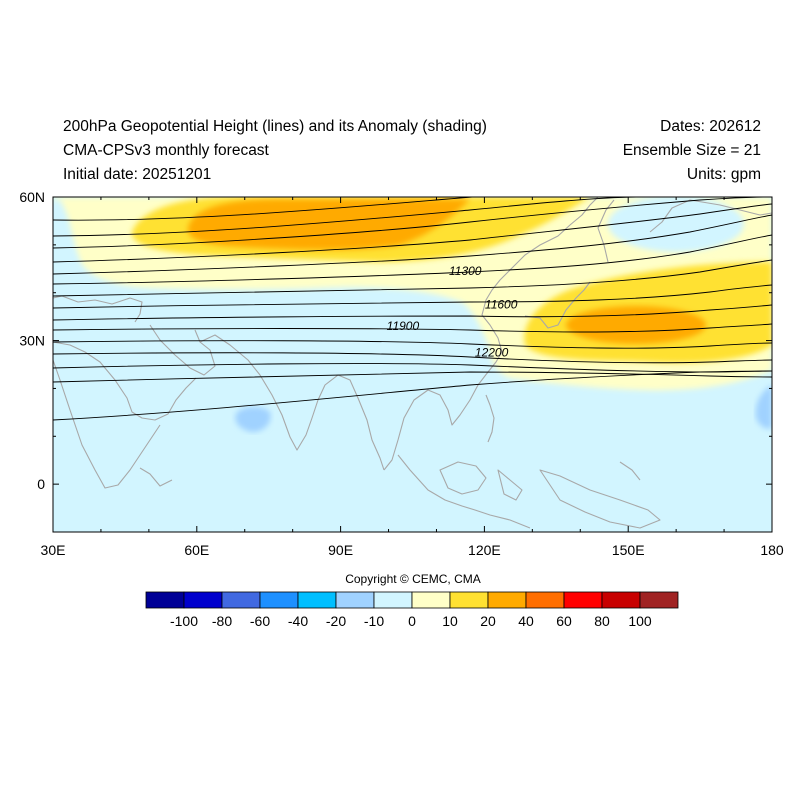 The height and width of the screenshot is (800, 800). I want to click on copyright-text: Copyright © CEMC, CMA, so click(413, 579).